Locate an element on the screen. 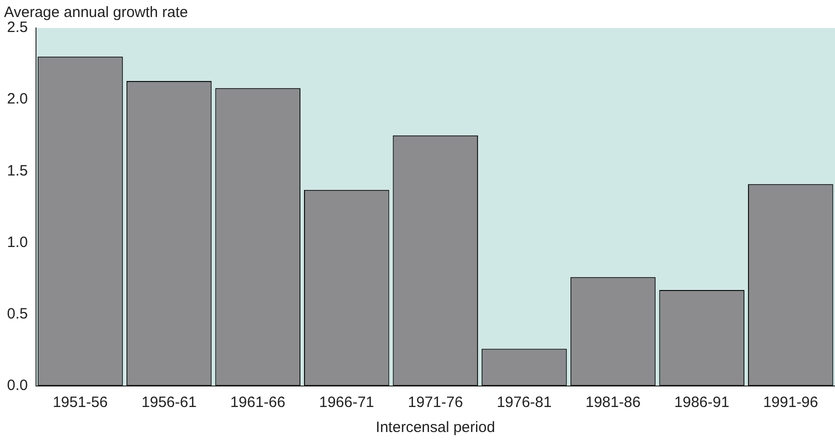 This screenshot has height=445, width=835. x-tick-label: 1966-71 is located at coordinates (346, 403).